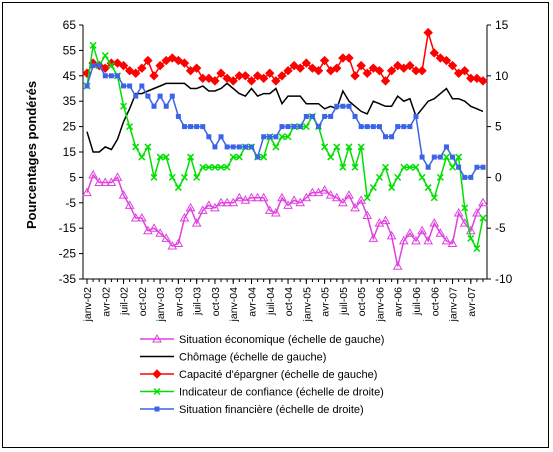  What do you see at coordinates (88, 305) in the screenshot?
I see `x-tick-label: janv-02` at bounding box center [88, 305].